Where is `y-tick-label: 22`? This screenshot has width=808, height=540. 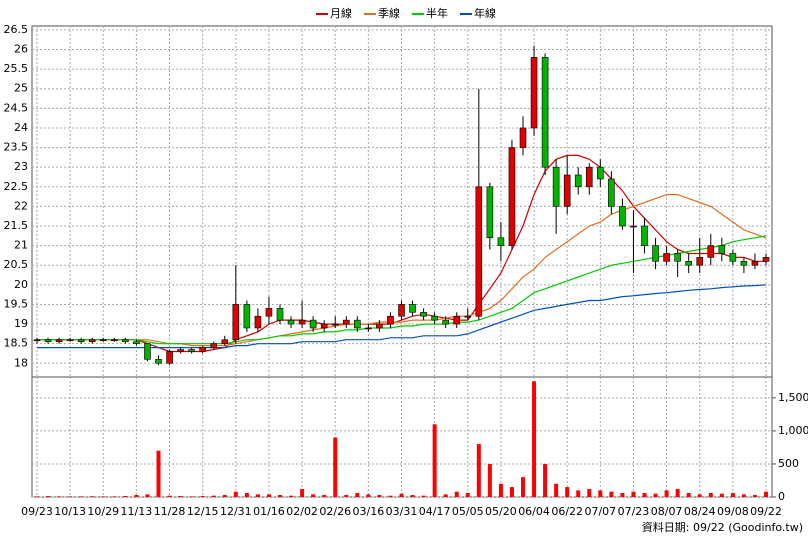
y-tick-label: 22 is located at coordinates (21, 205).